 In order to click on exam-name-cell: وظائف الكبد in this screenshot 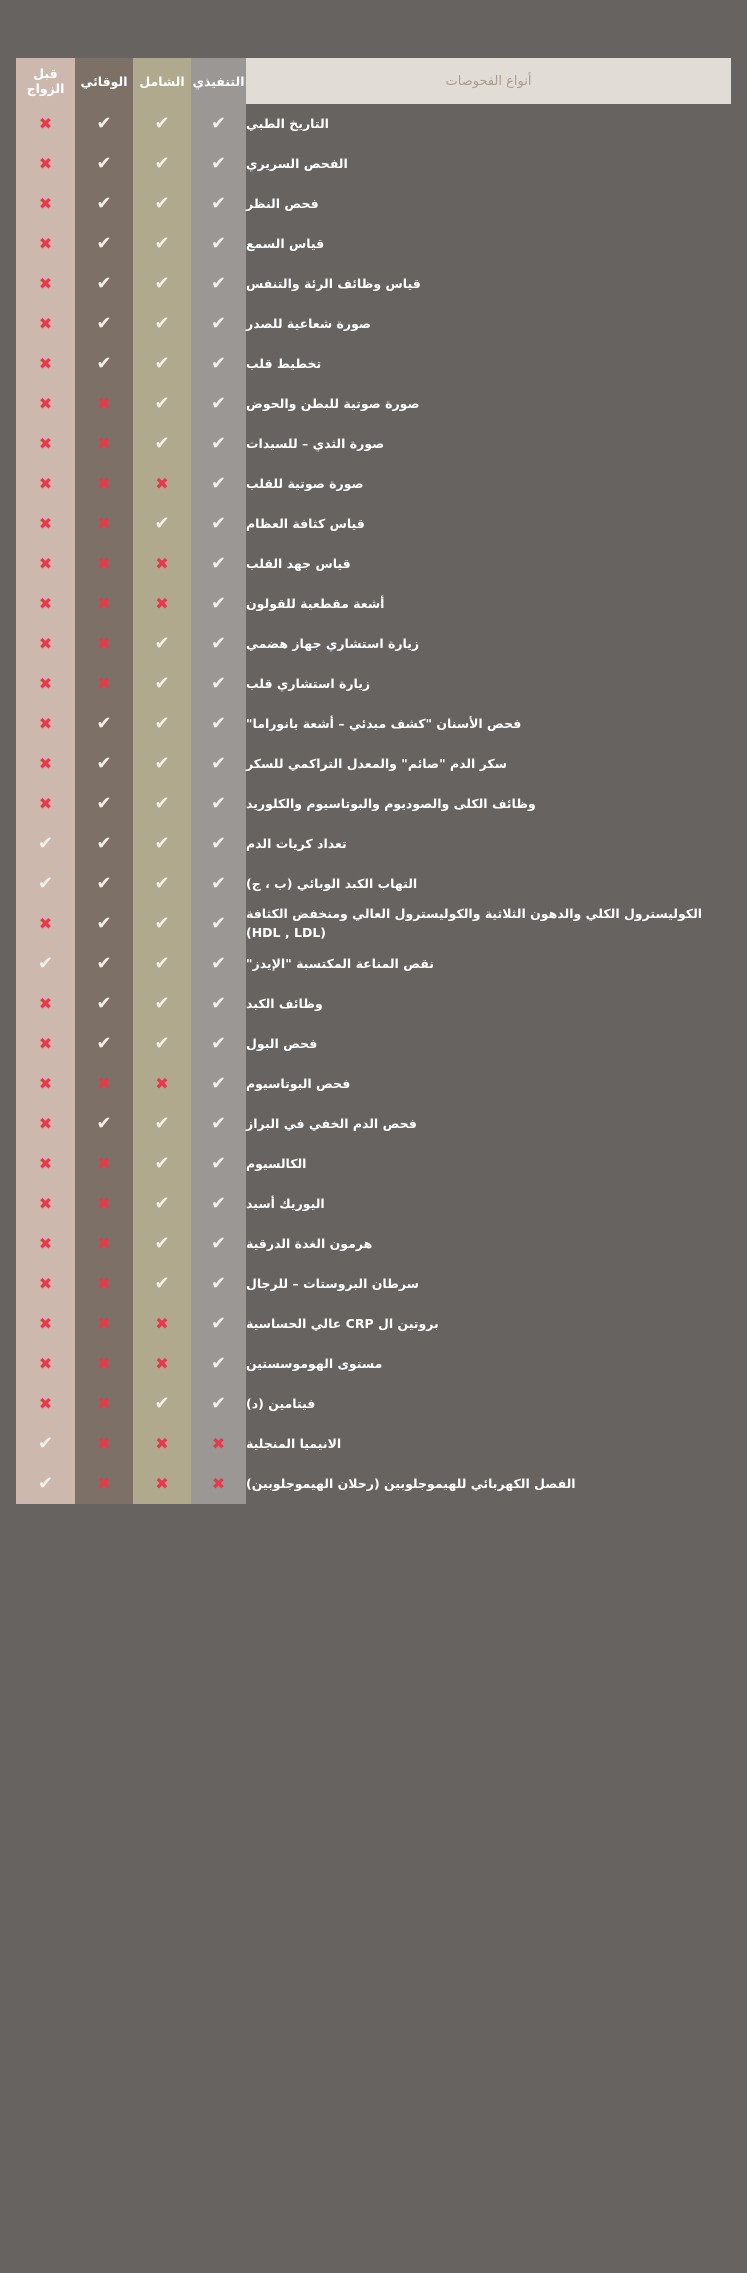, I will do `click(488, 1004)`.